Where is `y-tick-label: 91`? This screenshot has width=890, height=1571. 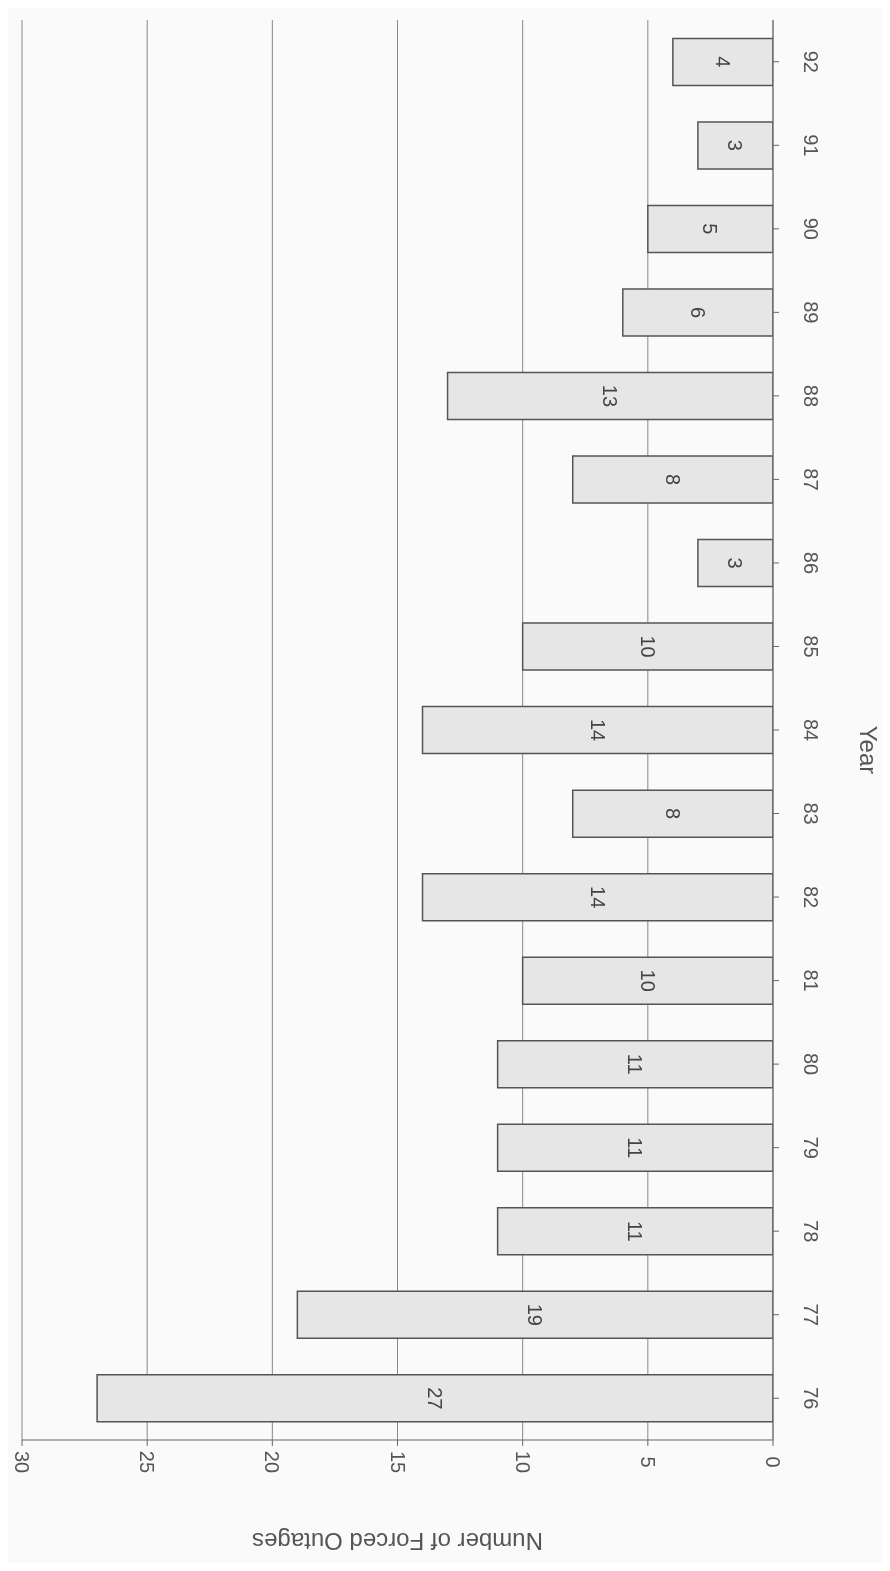 y-tick-label: 91 is located at coordinates (811, 145).